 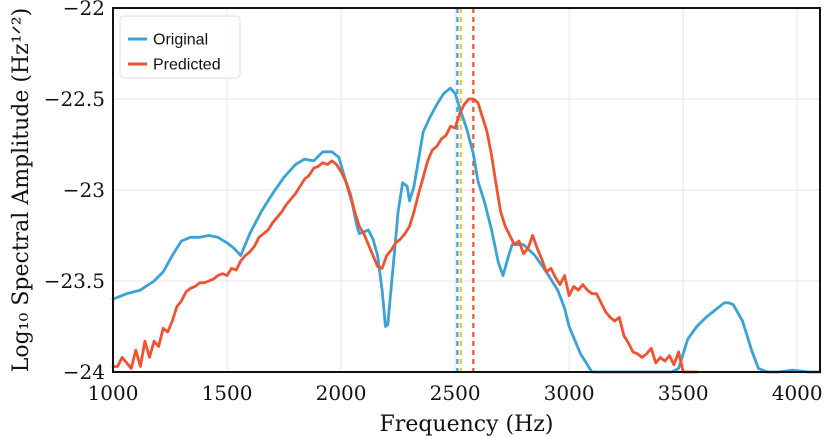 What do you see at coordinates (683, 393) in the screenshot?
I see `x-tick-label: 3500` at bounding box center [683, 393].